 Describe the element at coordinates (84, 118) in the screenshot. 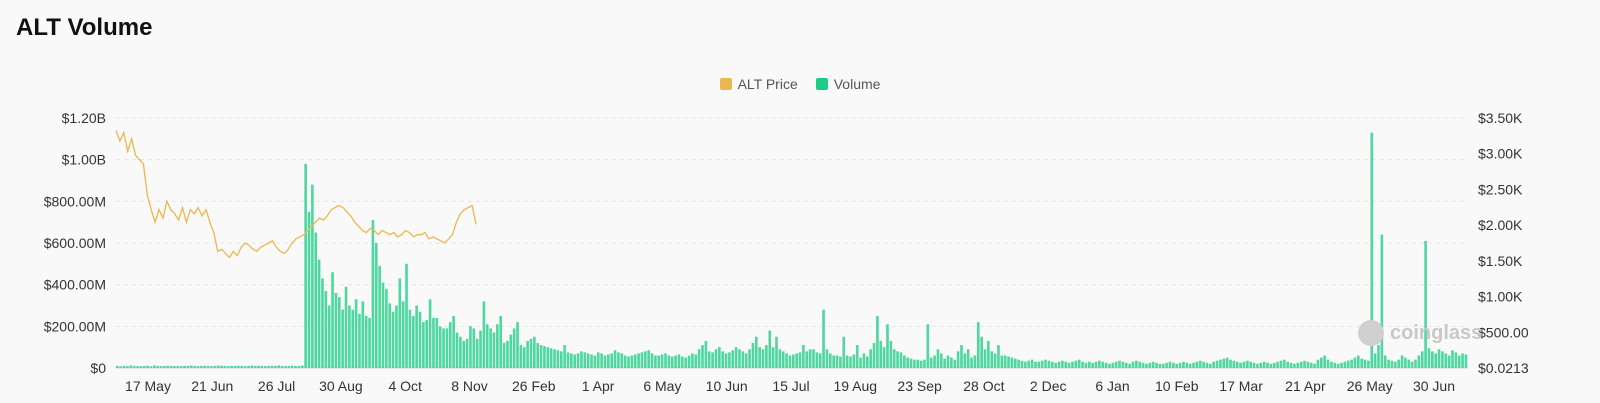

I see `y-left-tick-label: $1.20B` at that location.